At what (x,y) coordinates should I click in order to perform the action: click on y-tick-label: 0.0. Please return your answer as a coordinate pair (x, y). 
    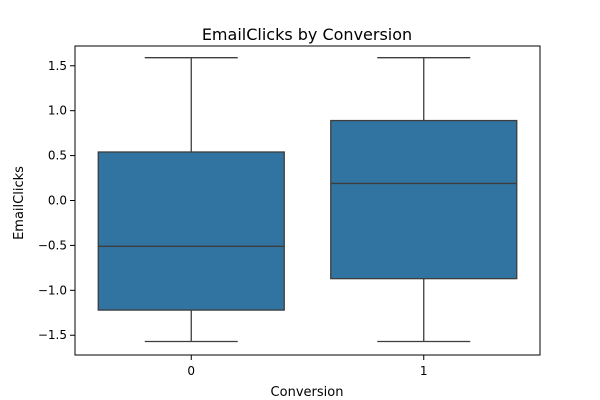
    Looking at the image, I should click on (57, 201).